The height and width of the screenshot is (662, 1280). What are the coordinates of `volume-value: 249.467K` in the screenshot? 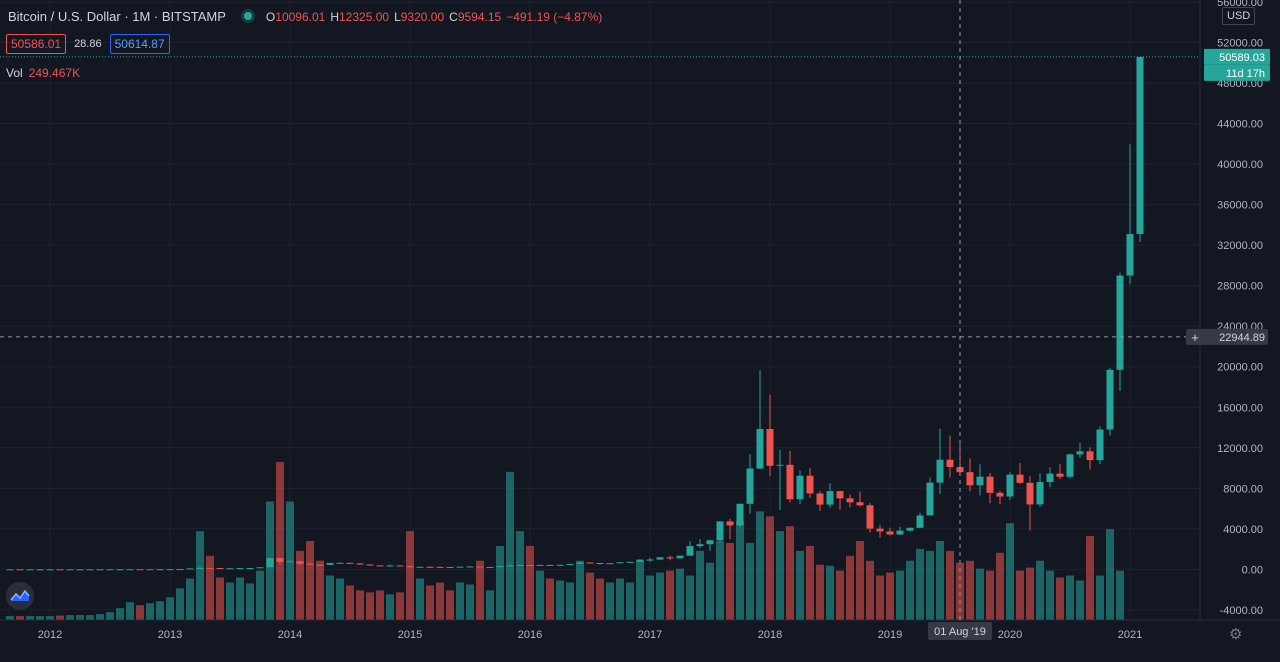 It's located at (54, 73).